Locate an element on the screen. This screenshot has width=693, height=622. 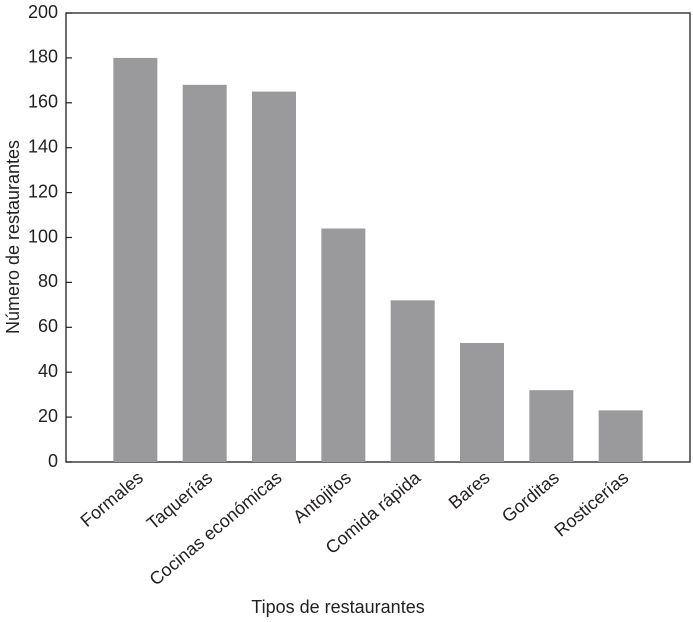
x-axis-title: Tipos de restaurantes is located at coordinates (337, 607).